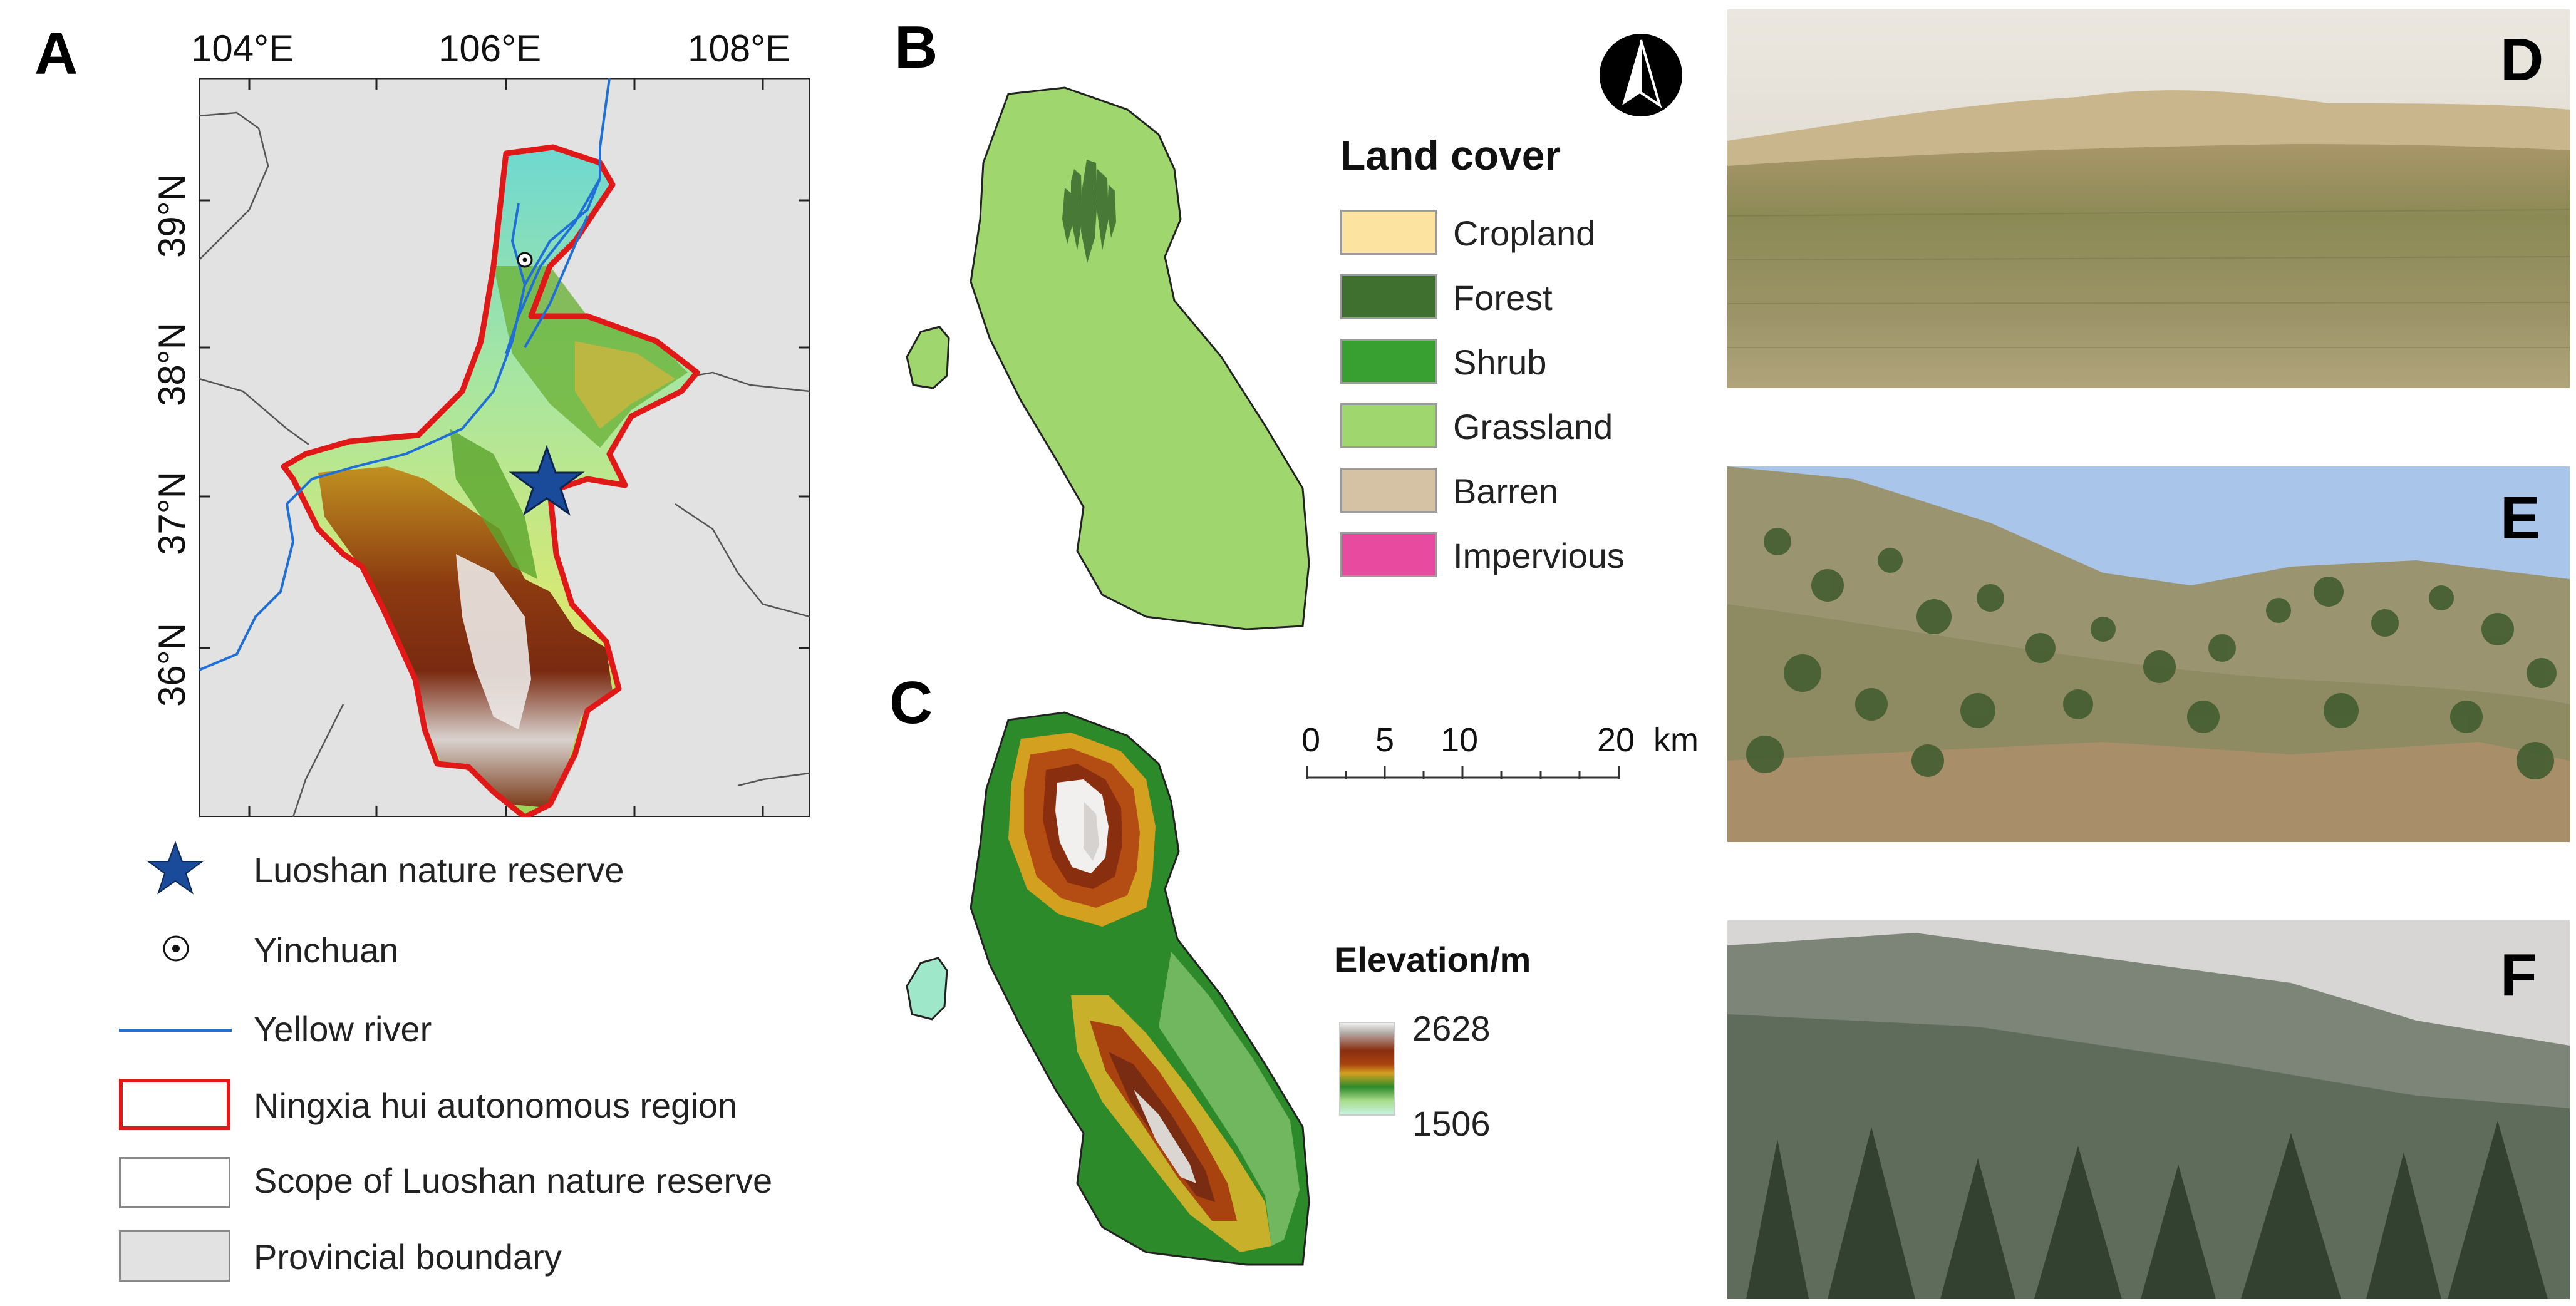  What do you see at coordinates (1385, 740) in the screenshot?
I see `scale-label-5: 5` at bounding box center [1385, 740].